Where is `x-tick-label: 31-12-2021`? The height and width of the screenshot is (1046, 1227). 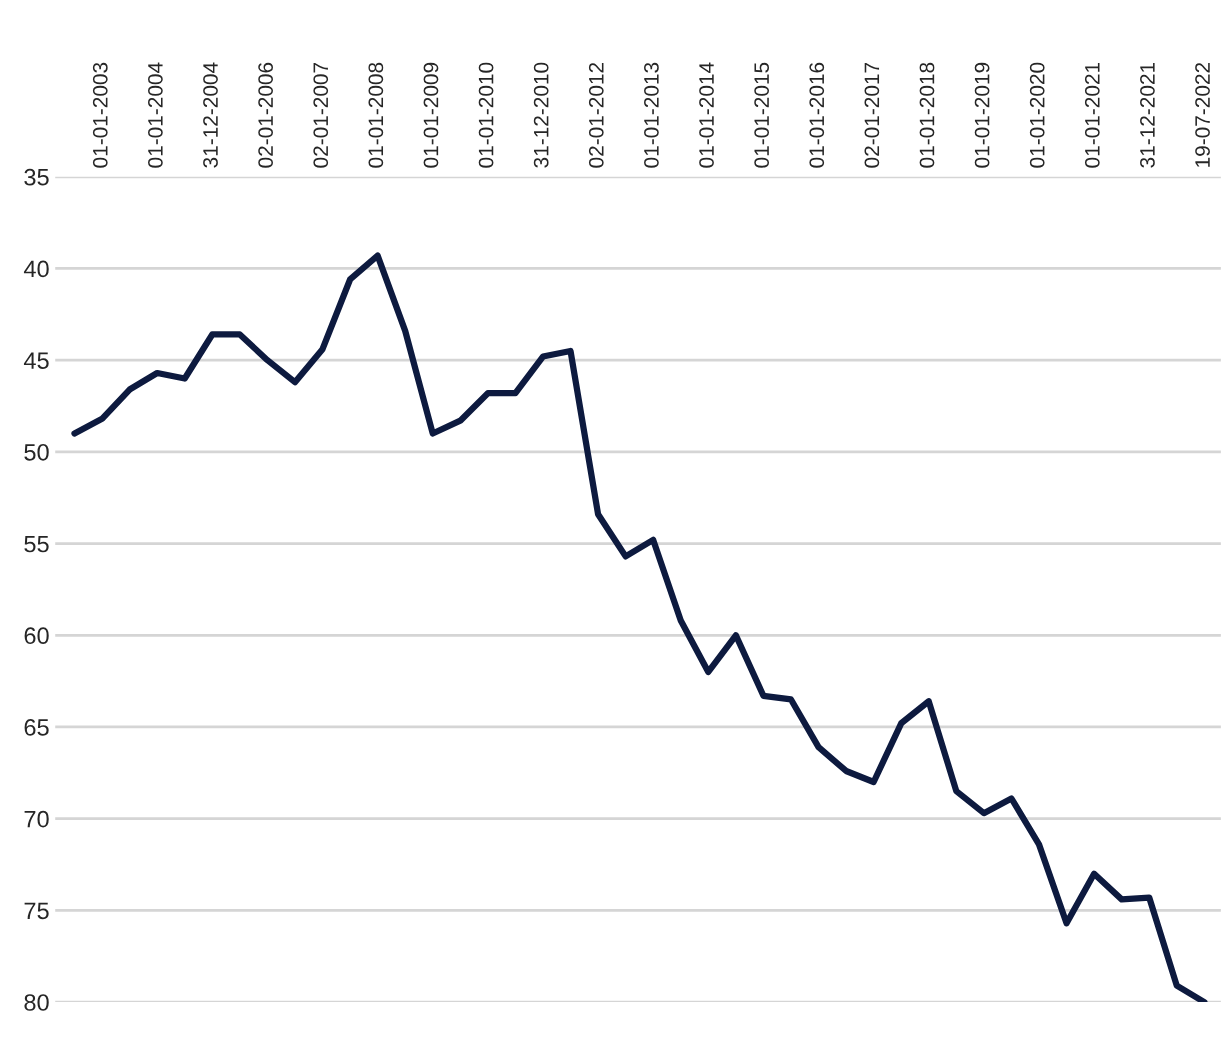 x-tick-label: 31-12-2021 is located at coordinates (1147, 115).